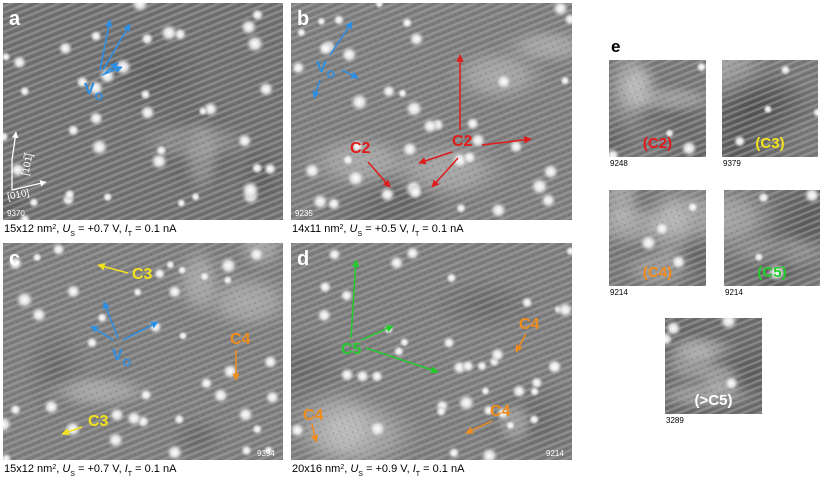 This screenshot has height=480, width=830. I want to click on inset-image-id: 9214, so click(734, 292).